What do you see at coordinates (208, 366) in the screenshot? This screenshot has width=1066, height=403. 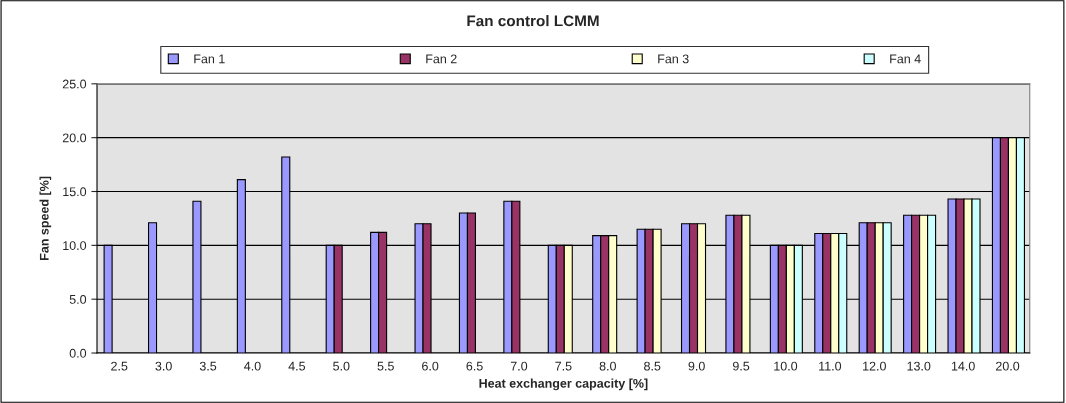 I see `x-tick-label: 3.5` at bounding box center [208, 366].